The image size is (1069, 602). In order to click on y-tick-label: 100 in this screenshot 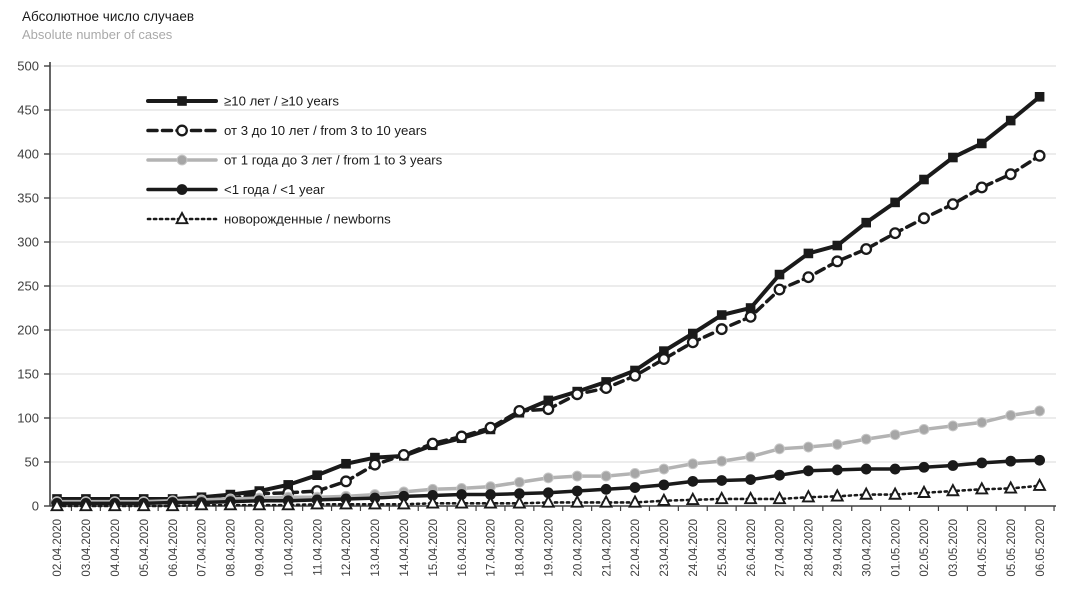, I will do `click(28, 418)`.